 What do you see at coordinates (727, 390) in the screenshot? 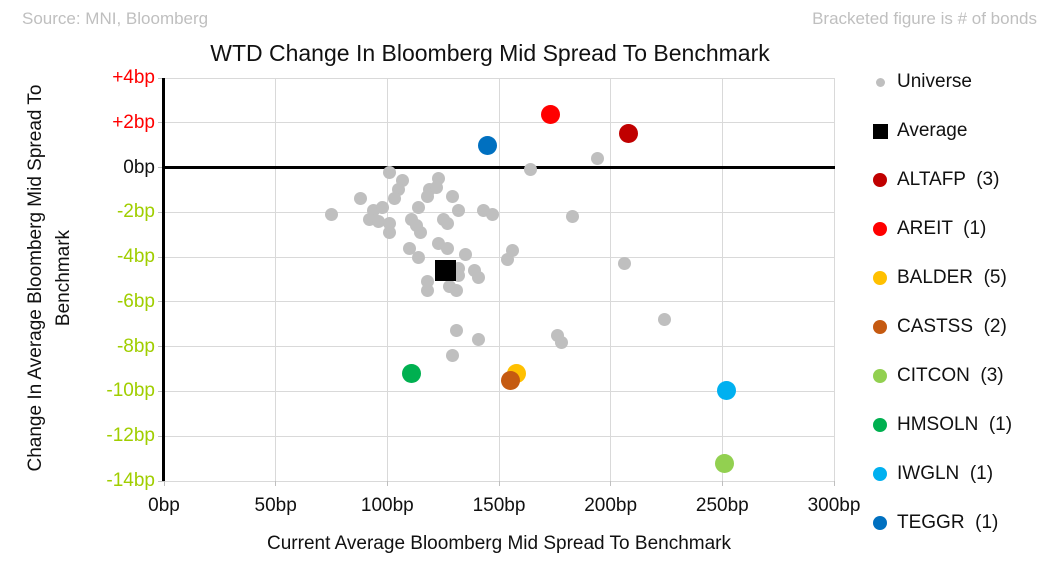
I see `scatter-point-IWGLN` at bounding box center [727, 390].